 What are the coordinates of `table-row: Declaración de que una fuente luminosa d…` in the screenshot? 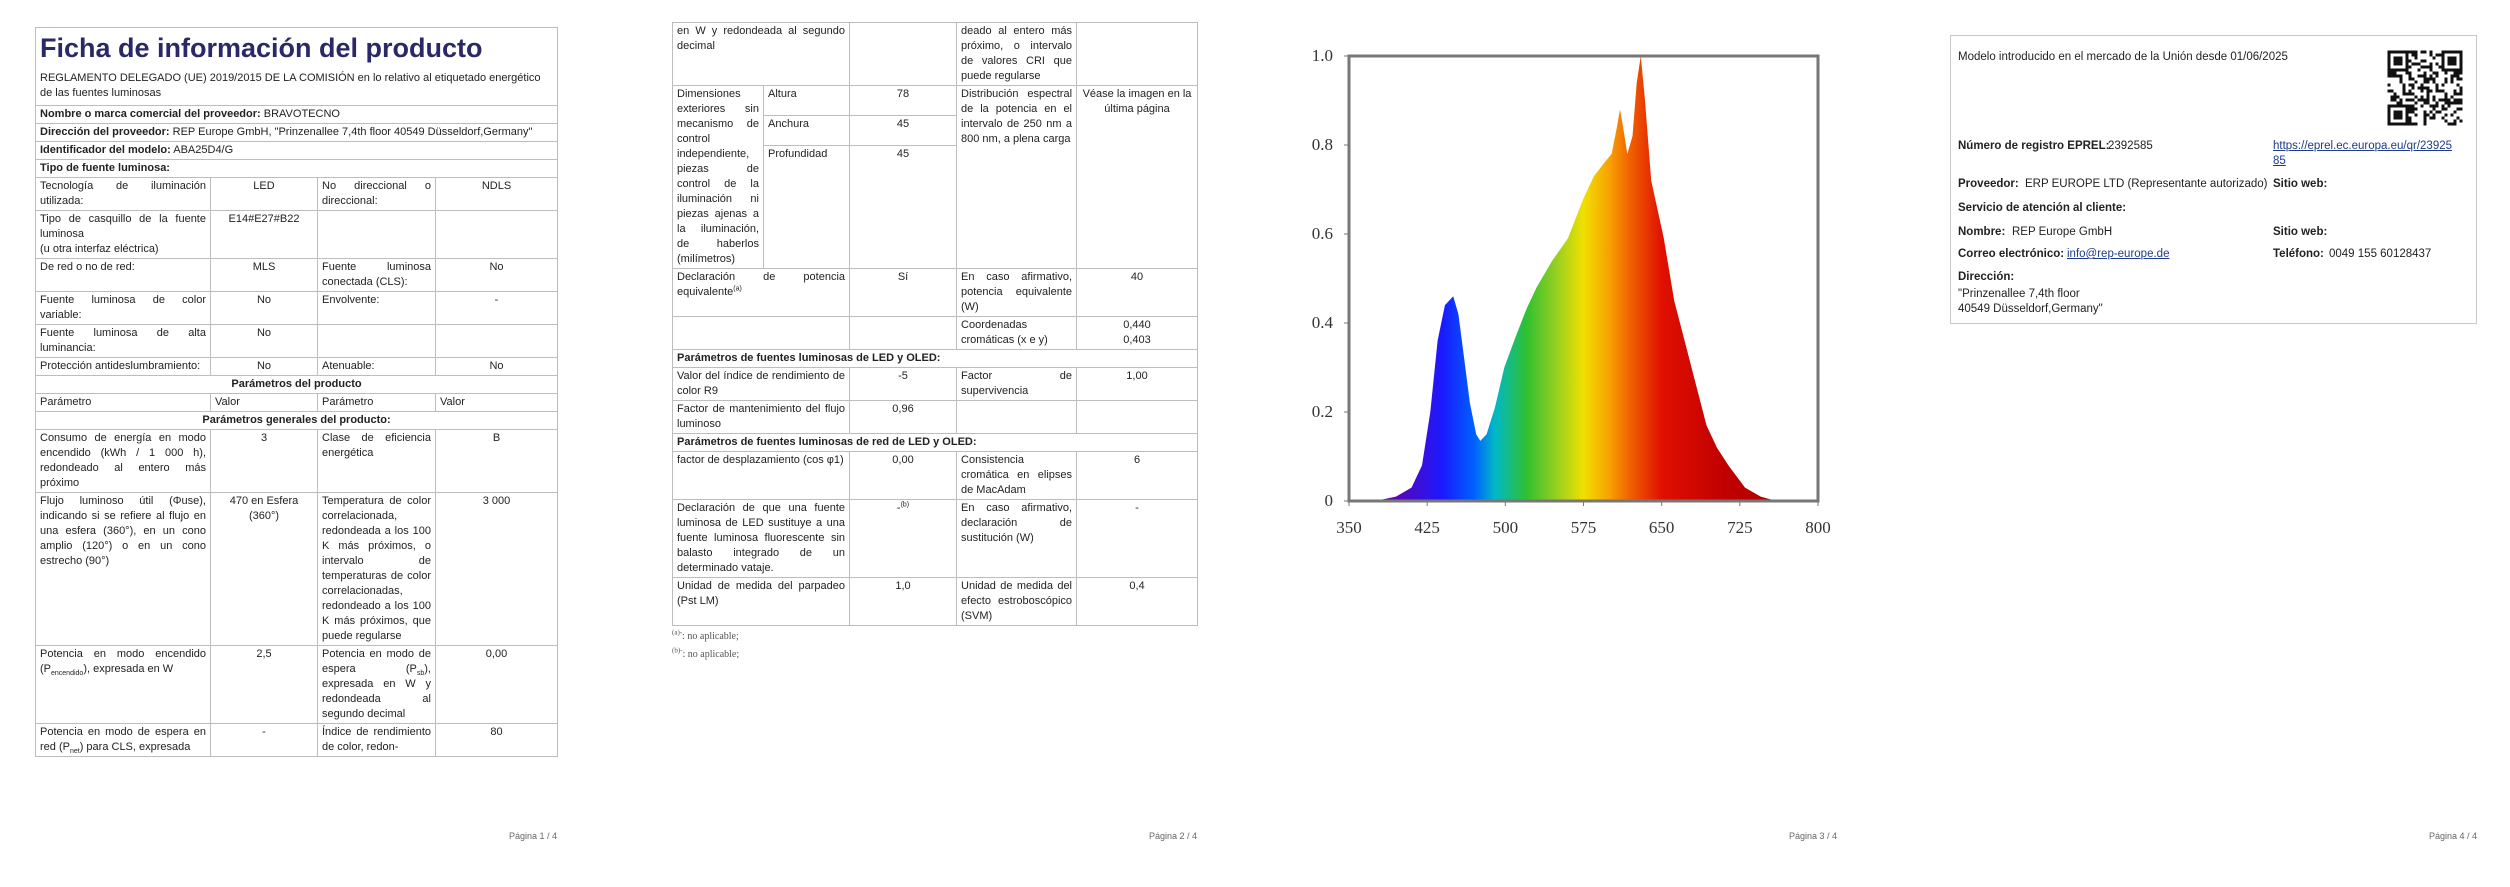 It's located at (935, 538).